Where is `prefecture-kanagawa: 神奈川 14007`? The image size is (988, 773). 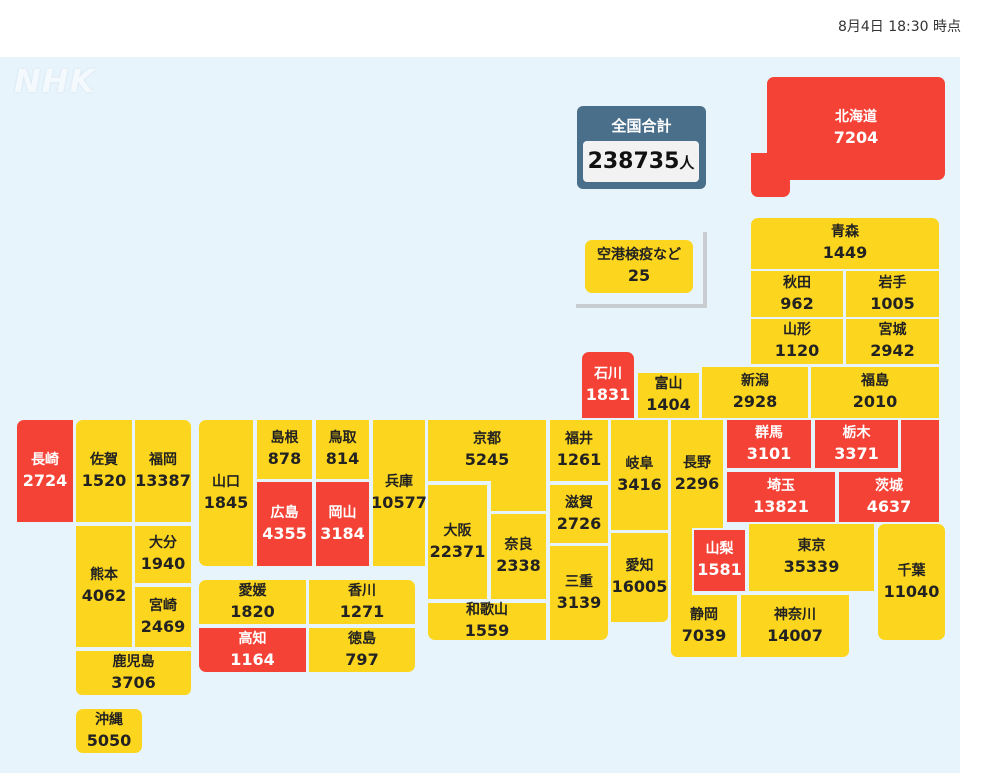 prefecture-kanagawa: 神奈川 14007 is located at coordinates (795, 626).